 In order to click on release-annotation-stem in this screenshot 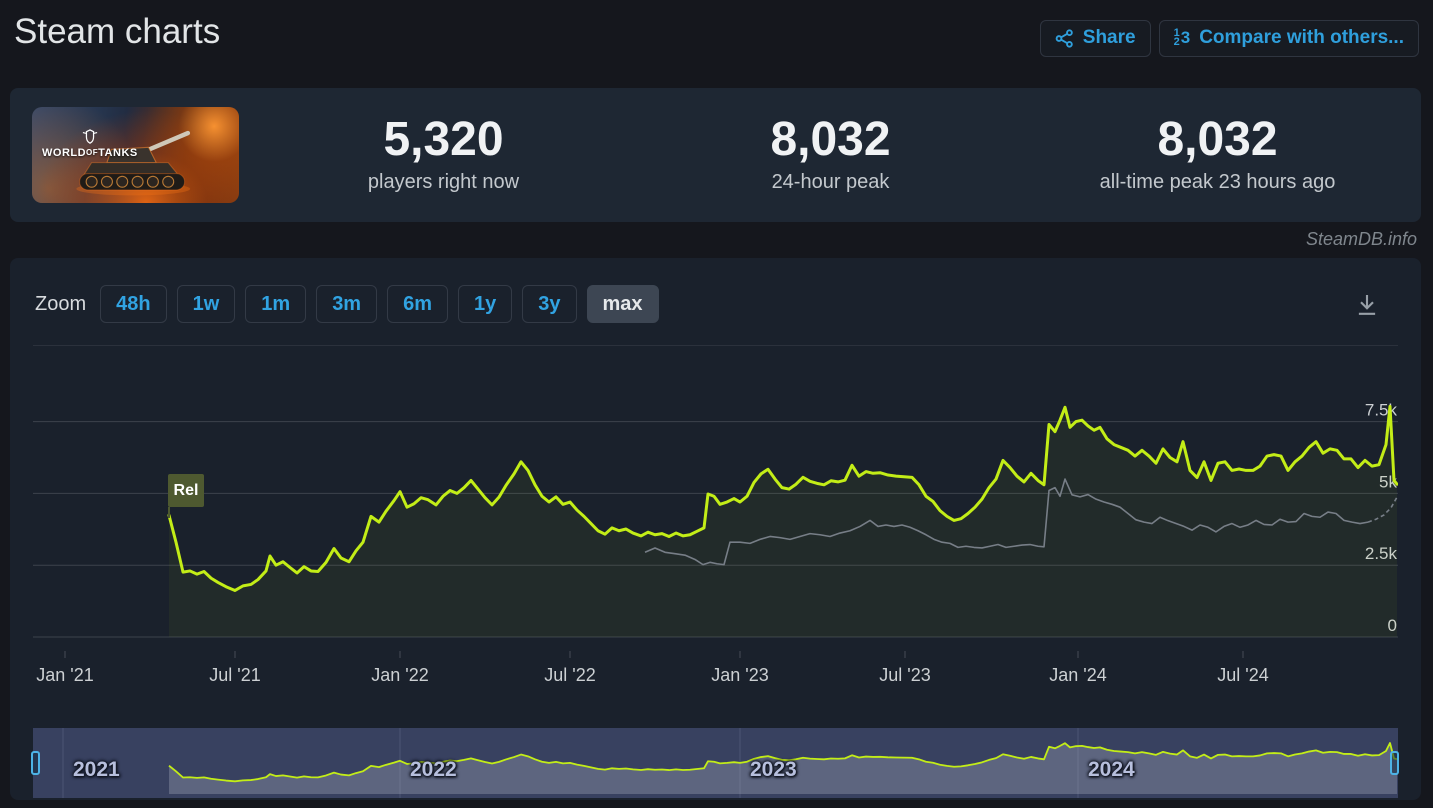, I will do `click(169, 512)`.